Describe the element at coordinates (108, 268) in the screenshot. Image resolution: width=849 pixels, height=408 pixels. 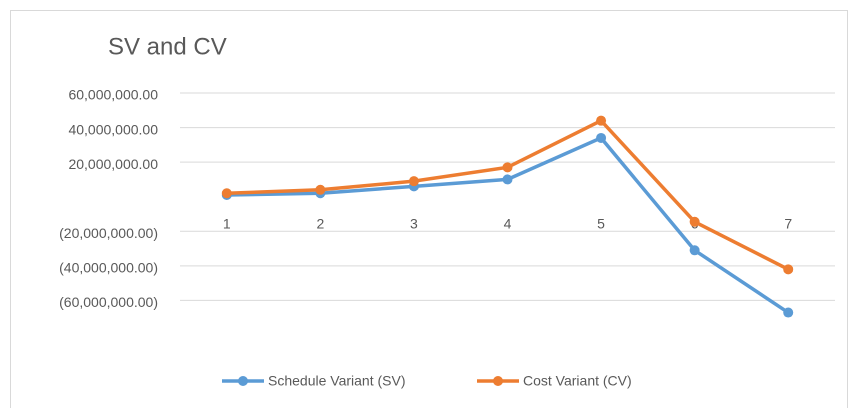
I see `y-tick-label: (40,000,000.00)` at that location.